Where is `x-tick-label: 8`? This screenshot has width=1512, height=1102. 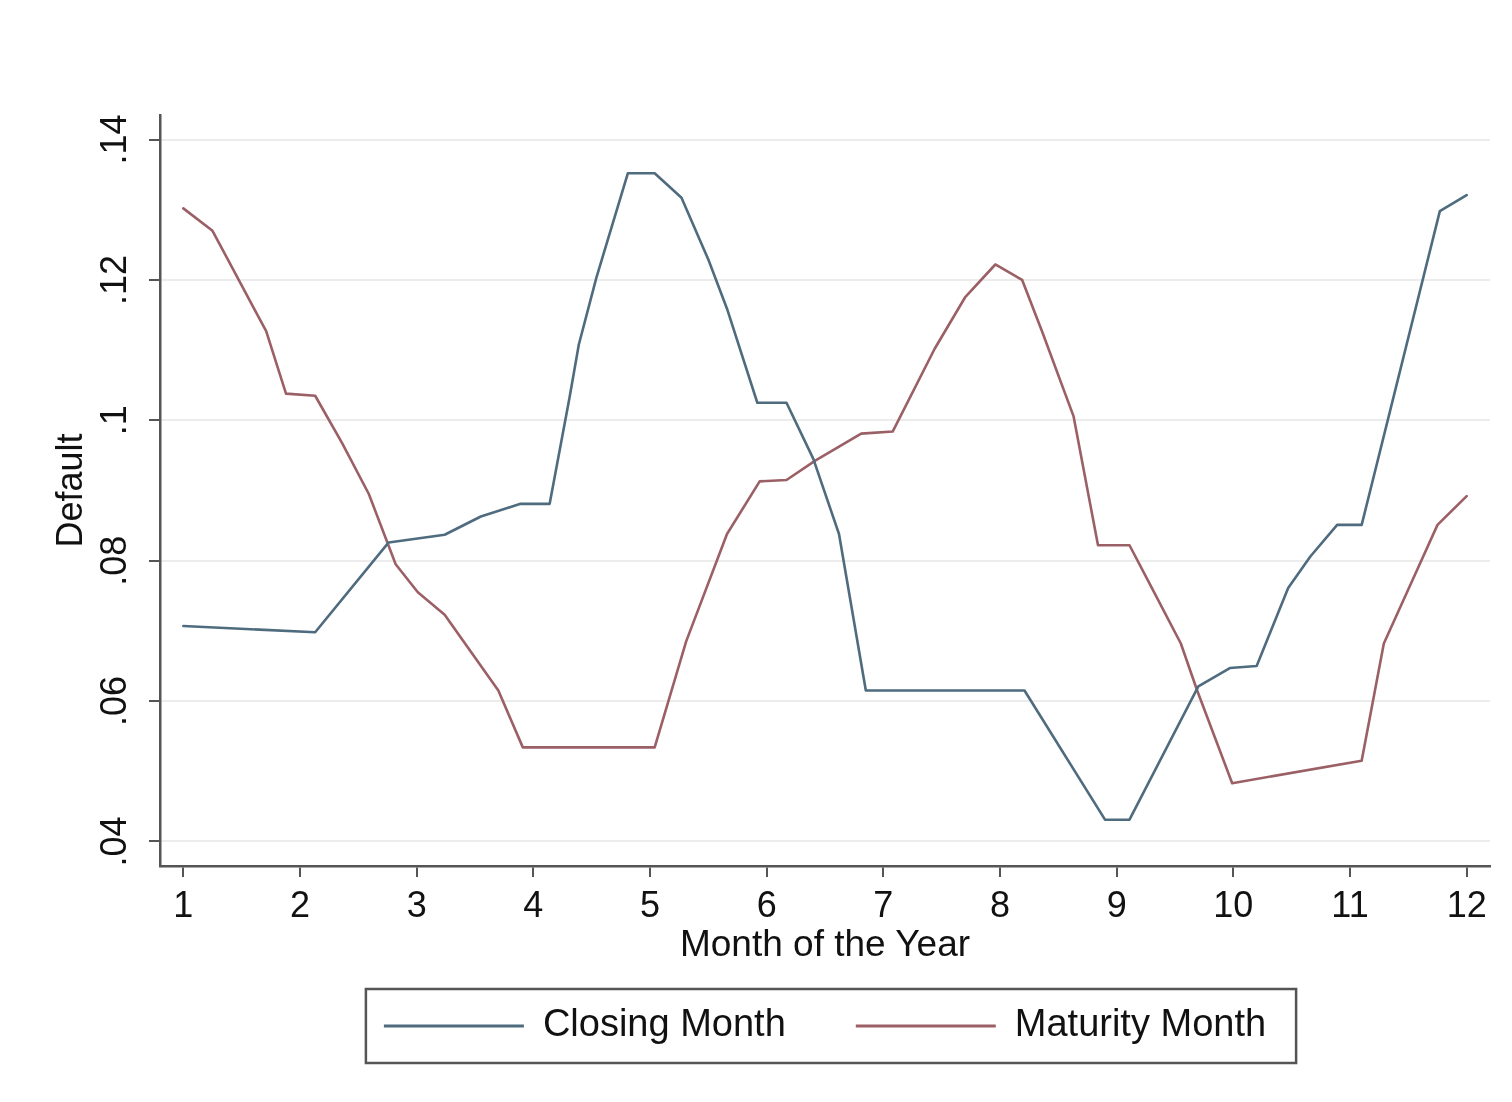
x-tick-label: 8 is located at coordinates (1000, 904).